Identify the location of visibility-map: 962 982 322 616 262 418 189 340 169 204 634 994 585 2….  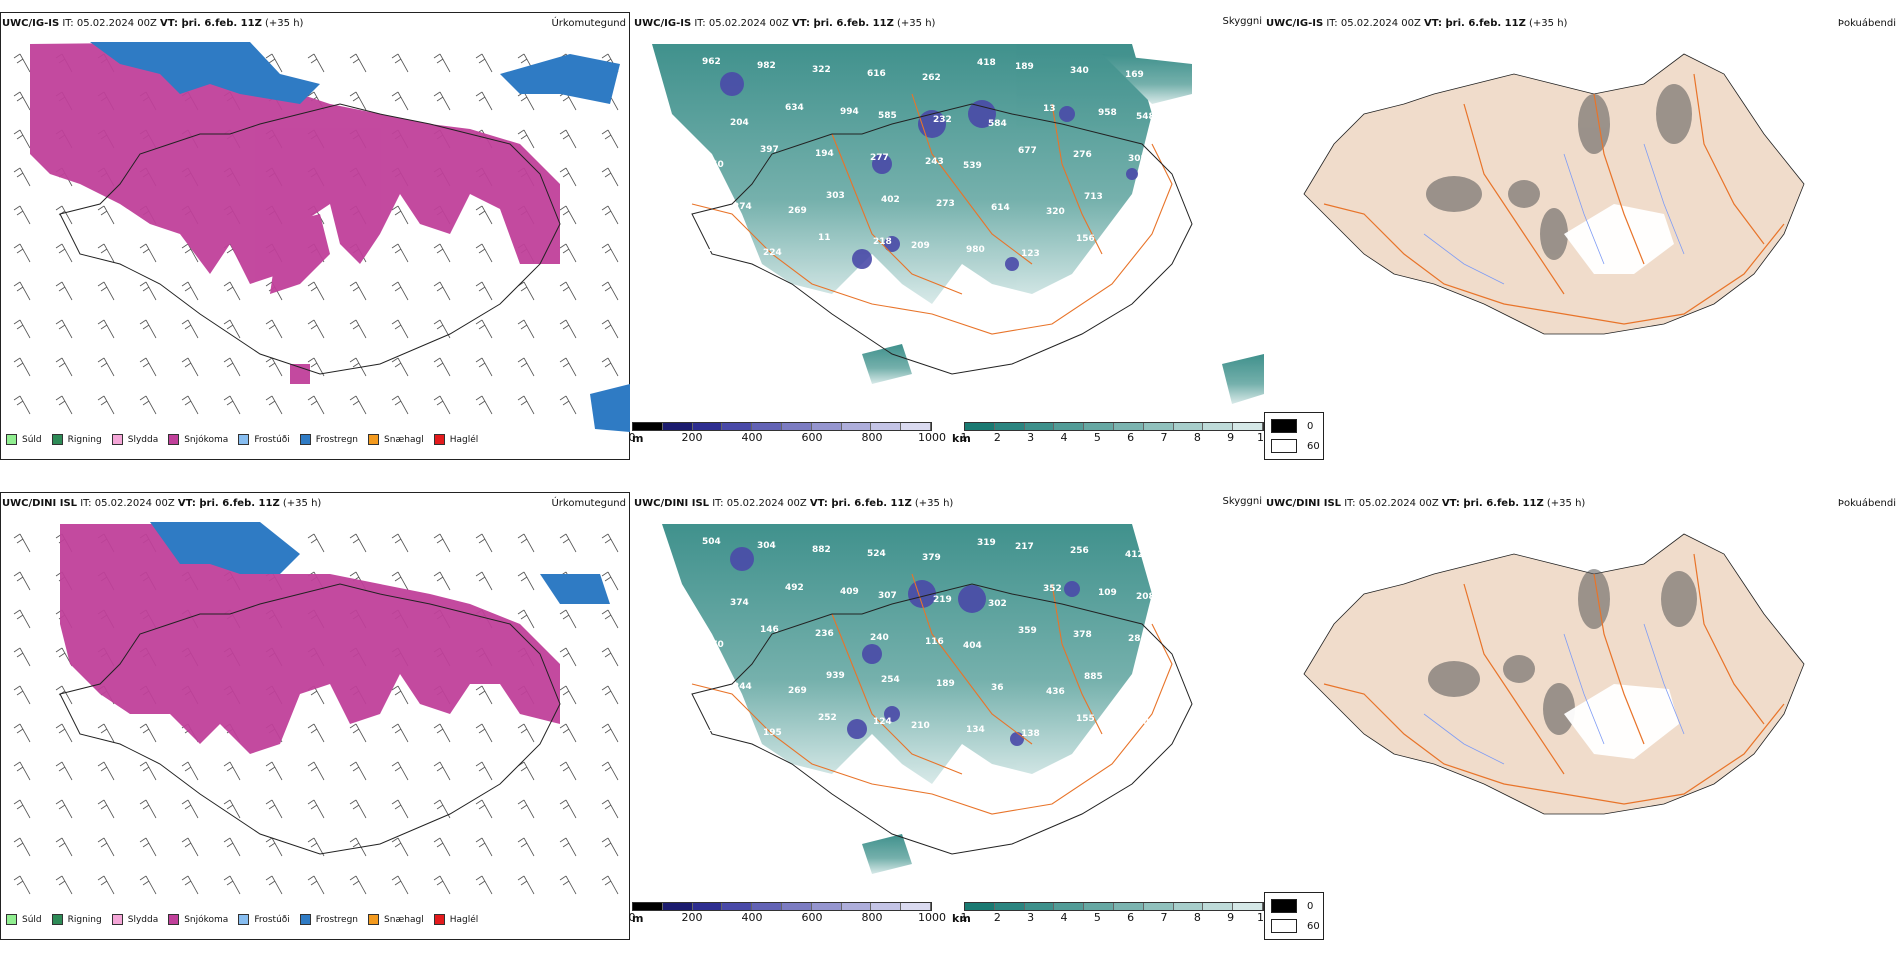
(958, 224).